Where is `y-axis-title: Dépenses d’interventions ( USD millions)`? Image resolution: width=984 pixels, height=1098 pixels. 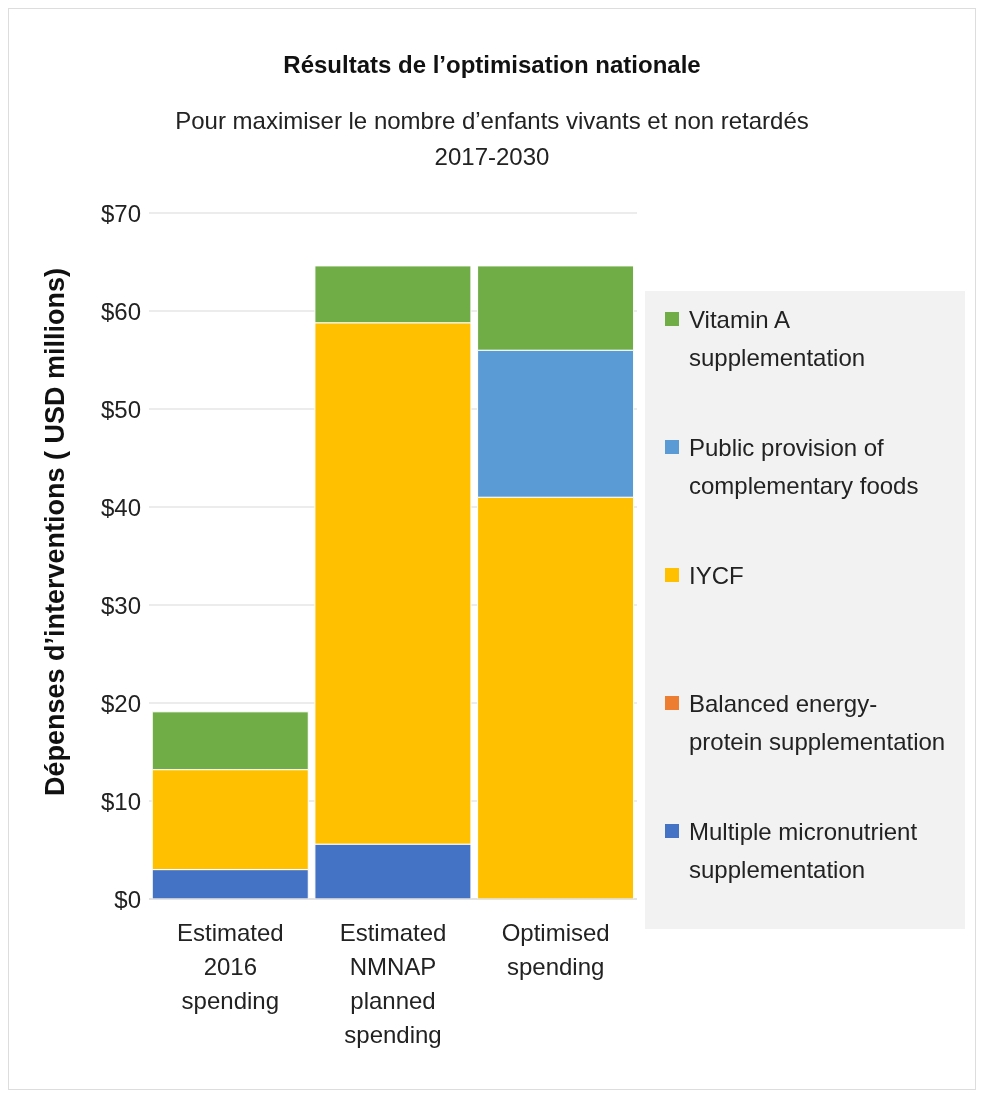 y-axis-title: Dépenses d’interventions ( USD millions) is located at coordinates (54, 531).